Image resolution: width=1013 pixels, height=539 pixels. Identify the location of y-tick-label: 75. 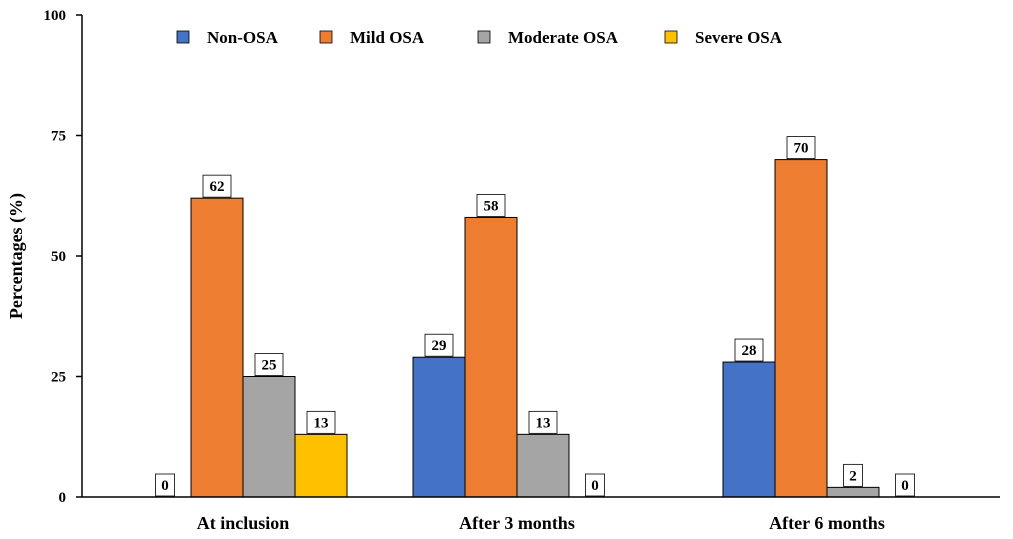
(58, 137).